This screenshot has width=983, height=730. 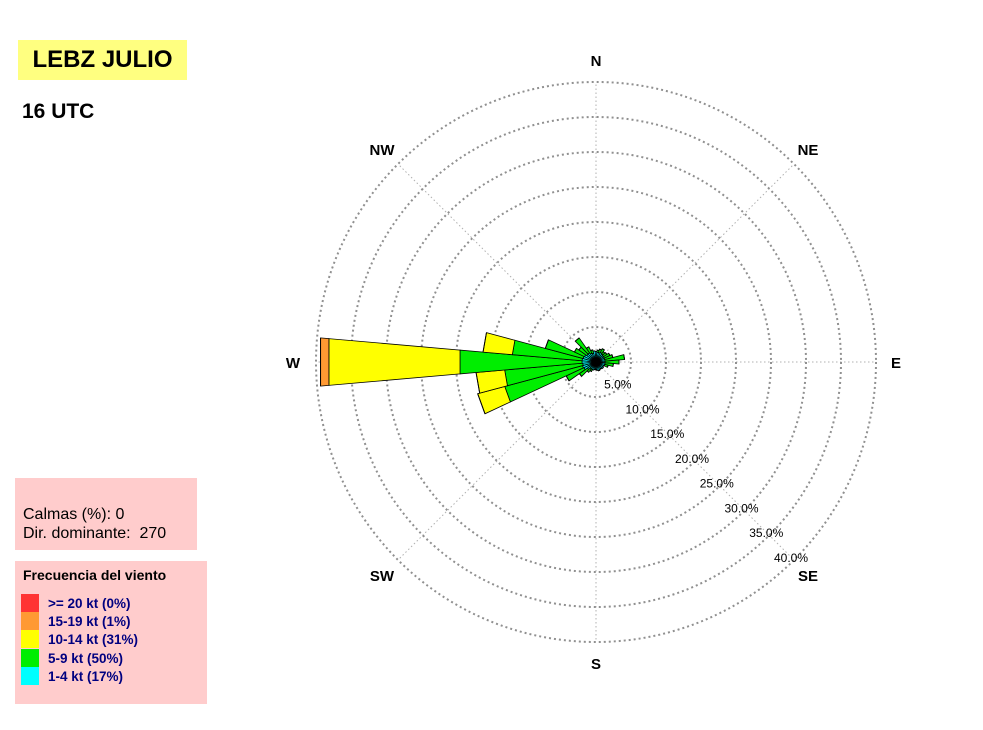 I want to click on legend-item-5-9kt: 5-9 kt (50%), so click(x=72, y=658).